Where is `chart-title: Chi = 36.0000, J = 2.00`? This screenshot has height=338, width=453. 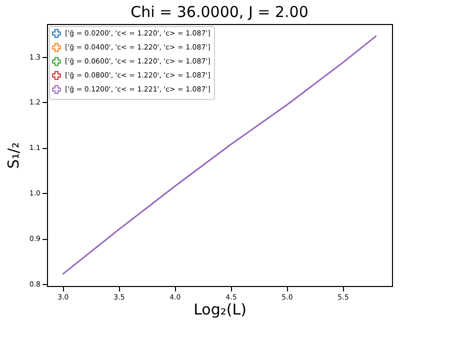
chart-title: Chi = 36.0000, J = 2.00 is located at coordinates (219, 12).